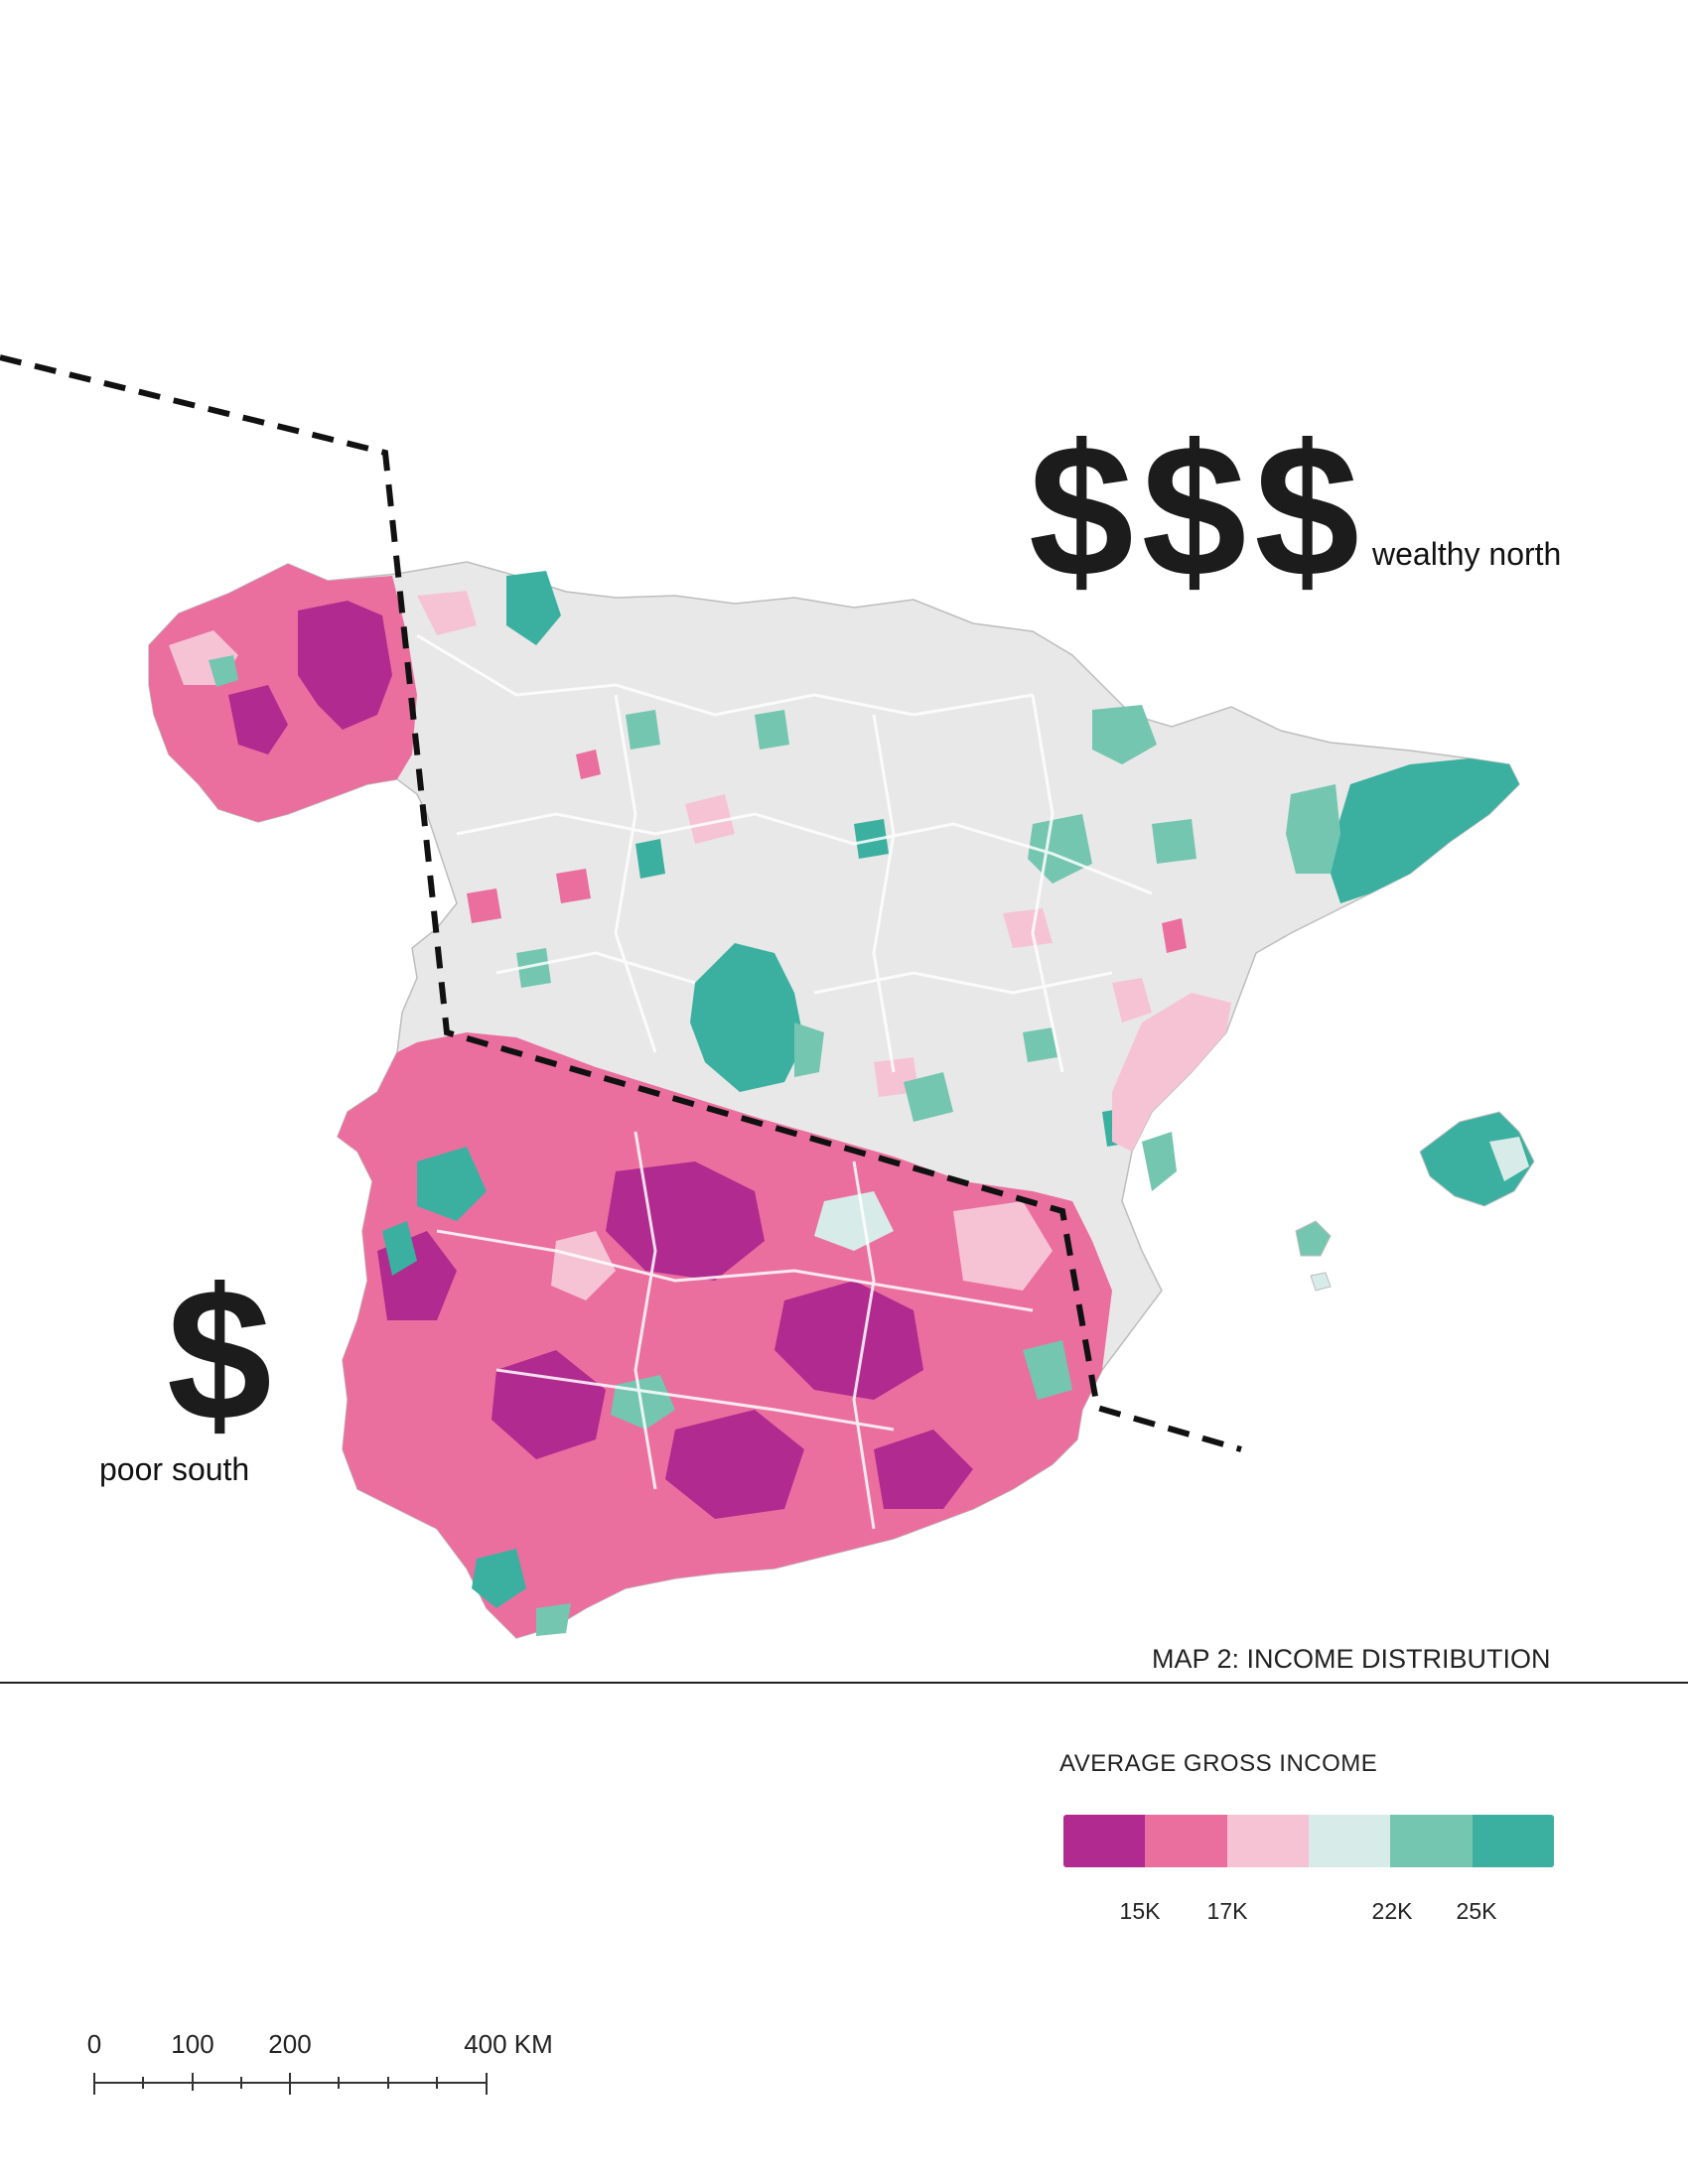  What do you see at coordinates (192, 2044) in the screenshot?
I see `scale-label-100: 100` at bounding box center [192, 2044].